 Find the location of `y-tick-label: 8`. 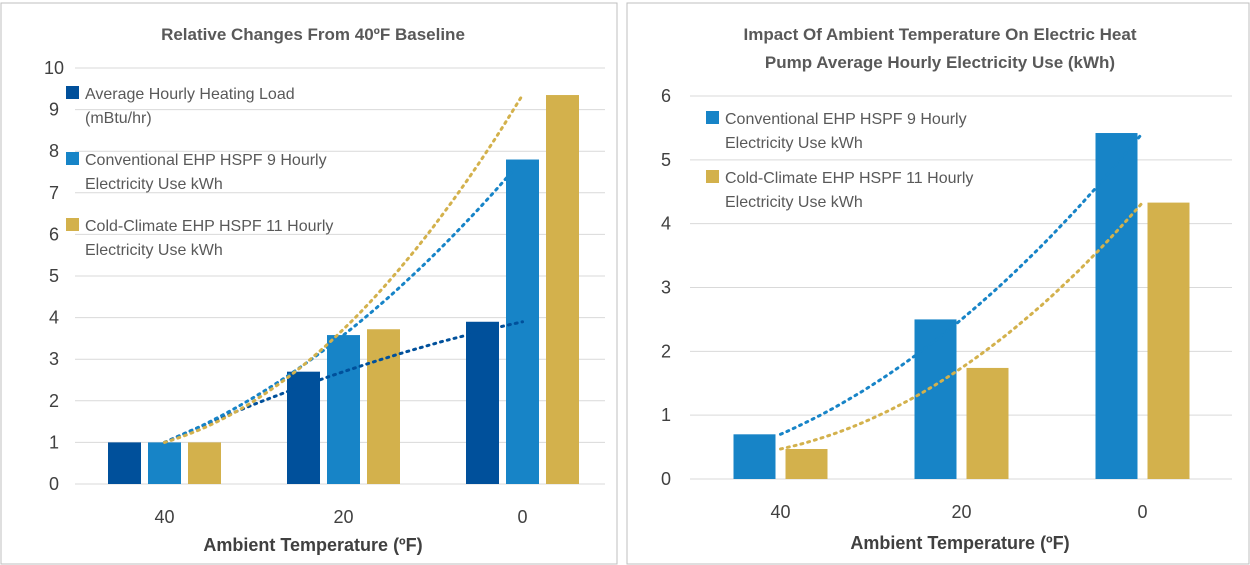

y-tick-label: 8 is located at coordinates (54, 151).